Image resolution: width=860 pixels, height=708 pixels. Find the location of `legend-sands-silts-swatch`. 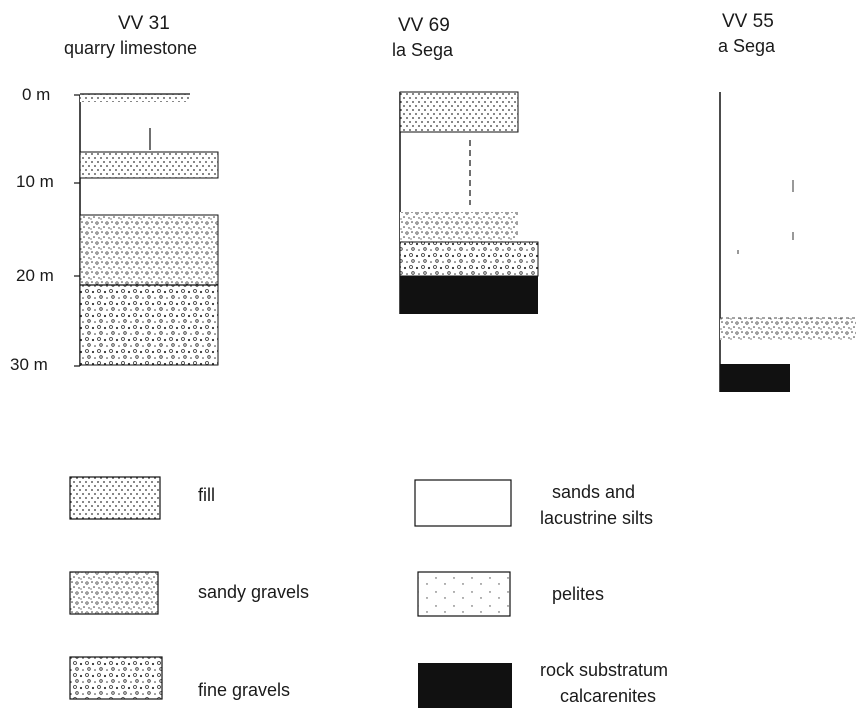

legend-sands-silts-swatch is located at coordinates (463, 503).